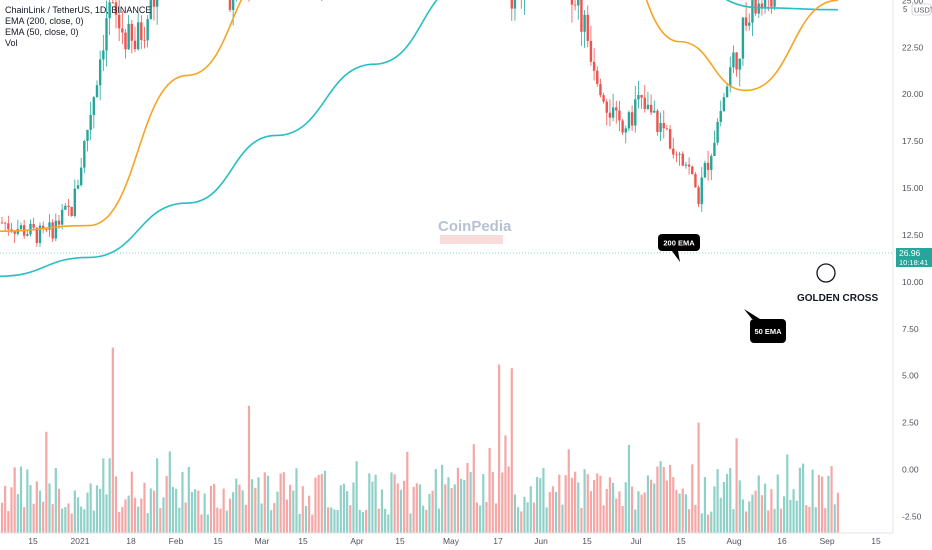 The width and height of the screenshot is (932, 550). What do you see at coordinates (679, 248) in the screenshot?
I see `ema200-callout: 200 EMA` at bounding box center [679, 248].